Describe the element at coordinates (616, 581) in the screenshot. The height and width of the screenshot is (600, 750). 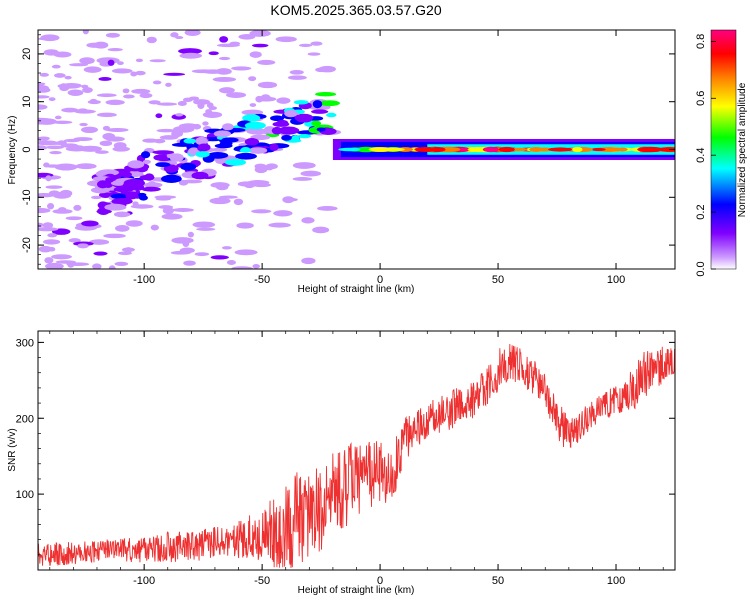
I see `x-tick-label: 100` at that location.